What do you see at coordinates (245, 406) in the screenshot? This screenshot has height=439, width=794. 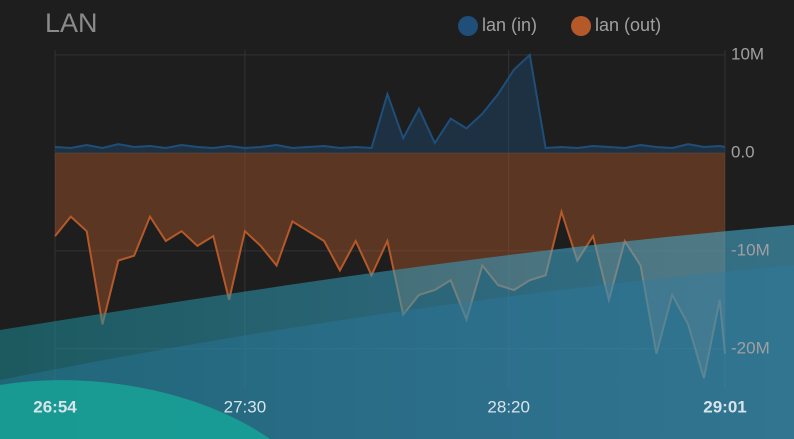 I see `x-tick-label: 27:30` at bounding box center [245, 406].